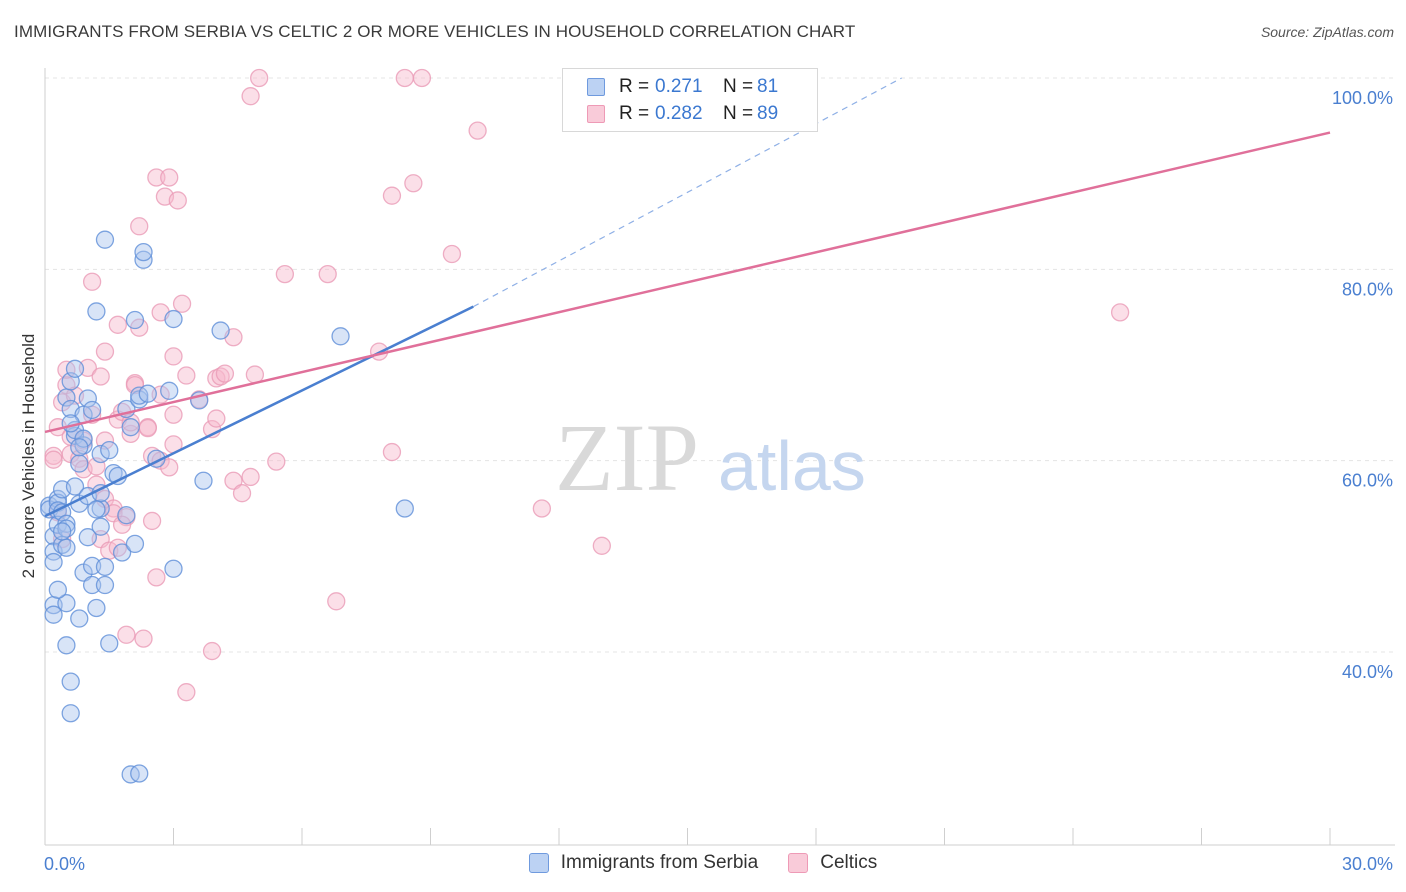  I want to click on series-legend: Immigrants from Serbia Celtics, so click(703, 863).